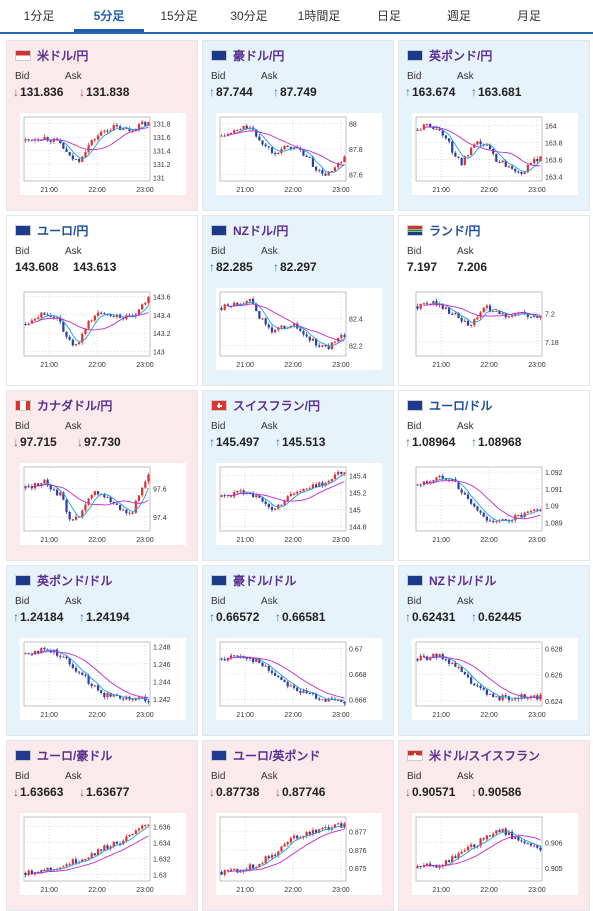  What do you see at coordinates (103, 854) in the screenshot?
I see `price-chart: 1.636 1.634 1.632 1.63 21:00 22:00 23:00` at bounding box center [103, 854].